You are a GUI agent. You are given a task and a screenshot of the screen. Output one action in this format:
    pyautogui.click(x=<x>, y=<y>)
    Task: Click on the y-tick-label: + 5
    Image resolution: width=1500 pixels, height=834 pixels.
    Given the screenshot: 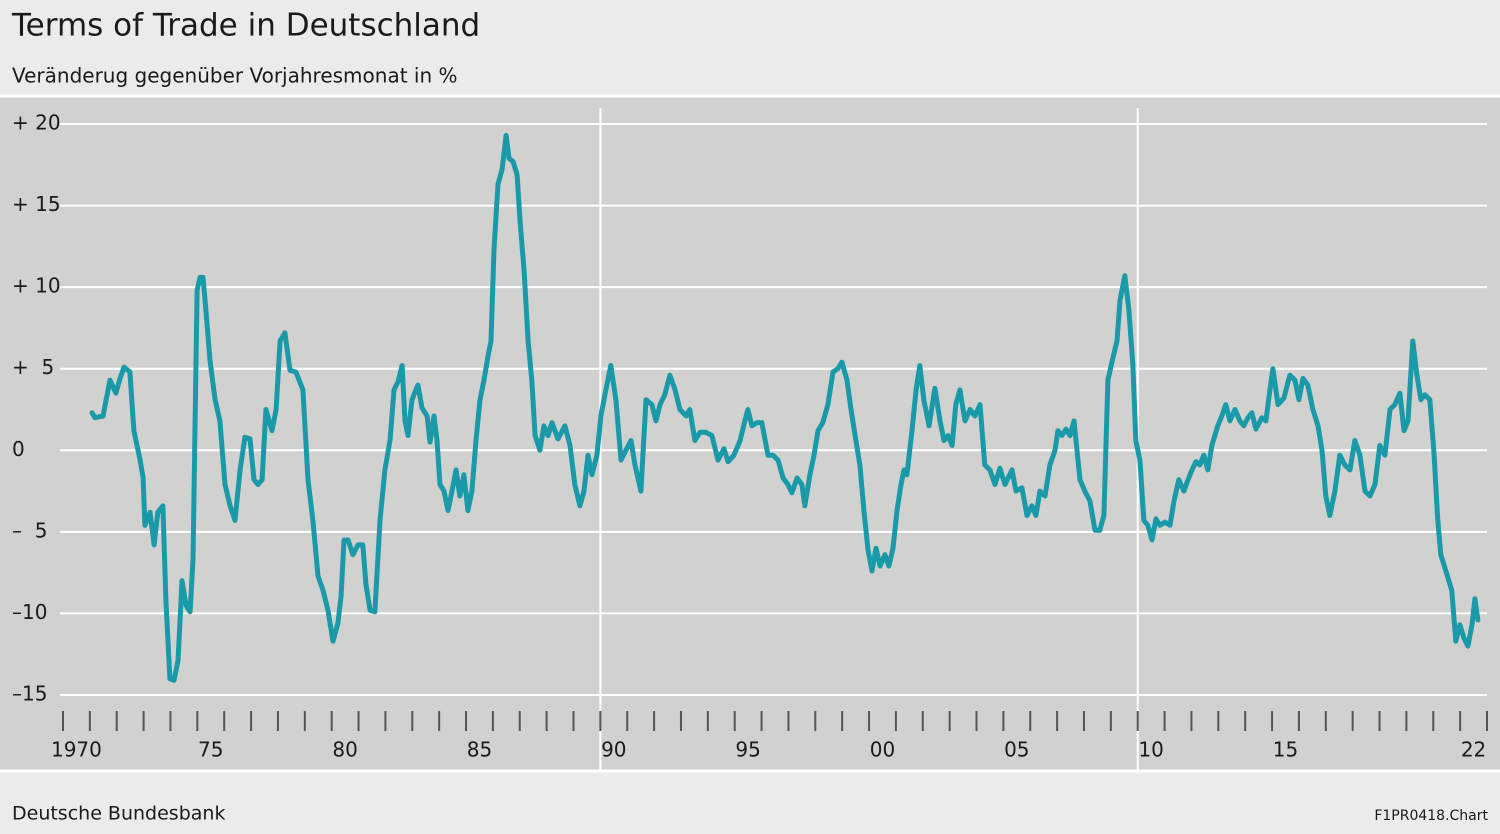 What is the action you would take?
    pyautogui.click(x=33, y=367)
    